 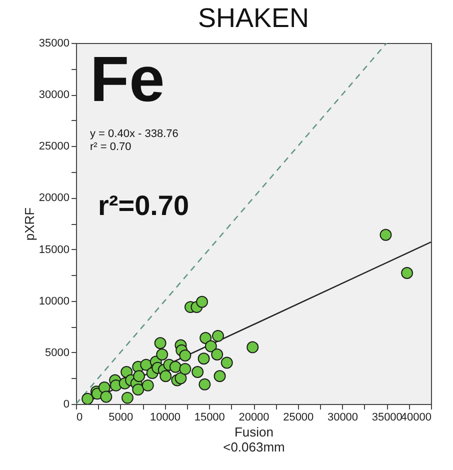 I want to click on x-tick-label: 15000, so click(x=209, y=418).